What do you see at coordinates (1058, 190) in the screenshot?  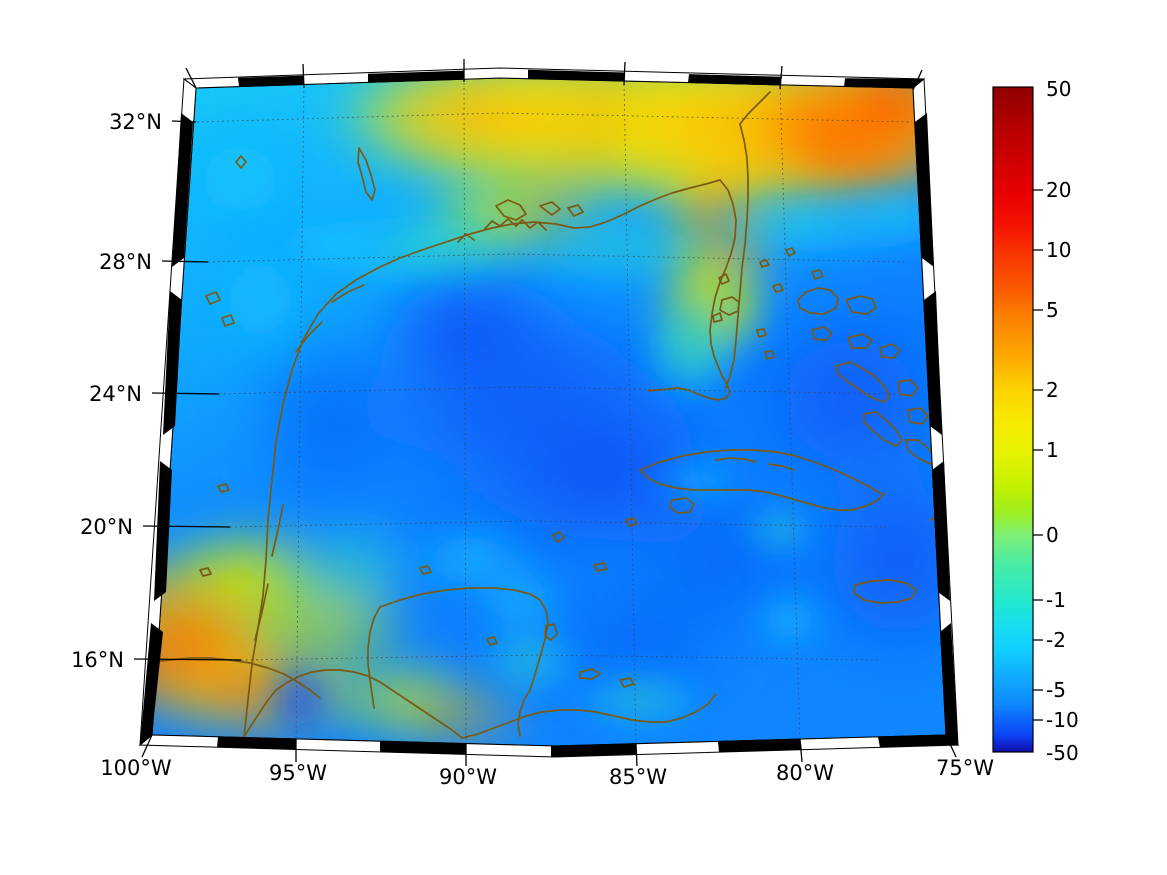 I see `colorbar-label-1: 20` at bounding box center [1058, 190].